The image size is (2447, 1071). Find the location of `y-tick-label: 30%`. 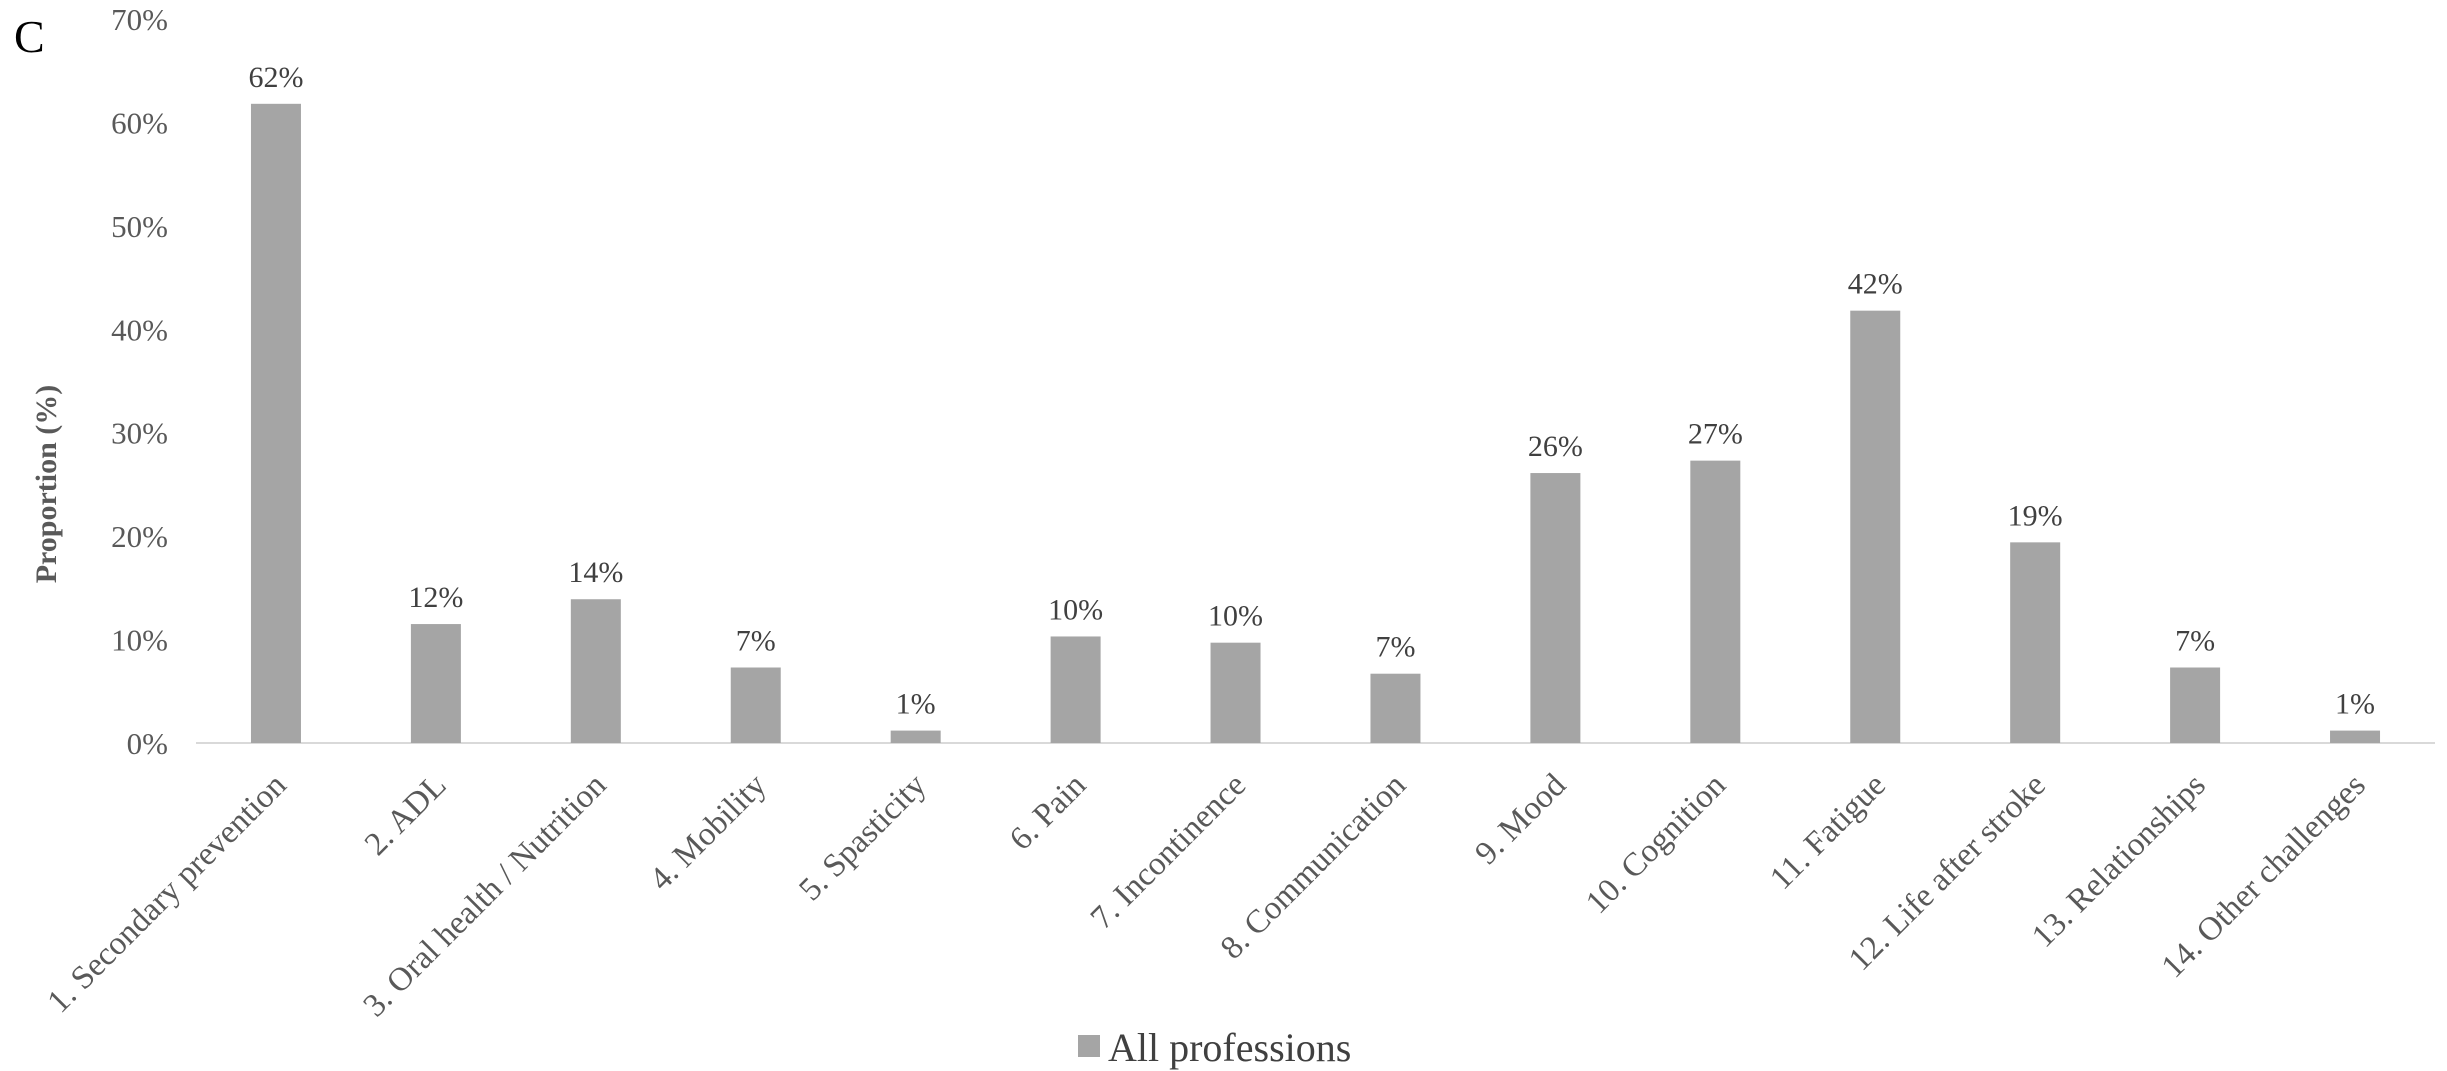

y-tick-label: 30% is located at coordinates (139, 433).